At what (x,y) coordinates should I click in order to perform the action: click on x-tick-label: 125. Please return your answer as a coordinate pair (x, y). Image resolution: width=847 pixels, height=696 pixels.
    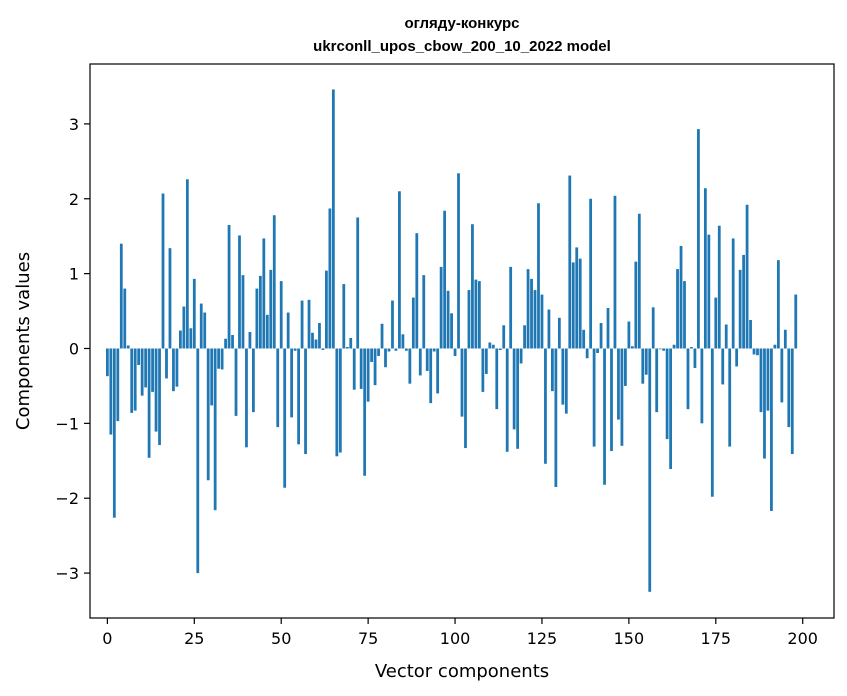
    Looking at the image, I should click on (542, 638).